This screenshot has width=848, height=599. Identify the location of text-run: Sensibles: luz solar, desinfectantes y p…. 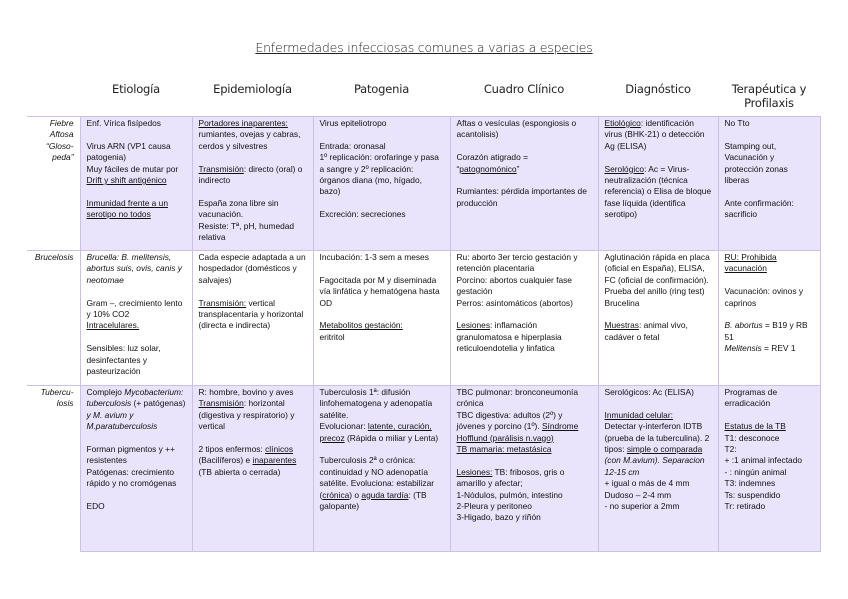
(123, 360).